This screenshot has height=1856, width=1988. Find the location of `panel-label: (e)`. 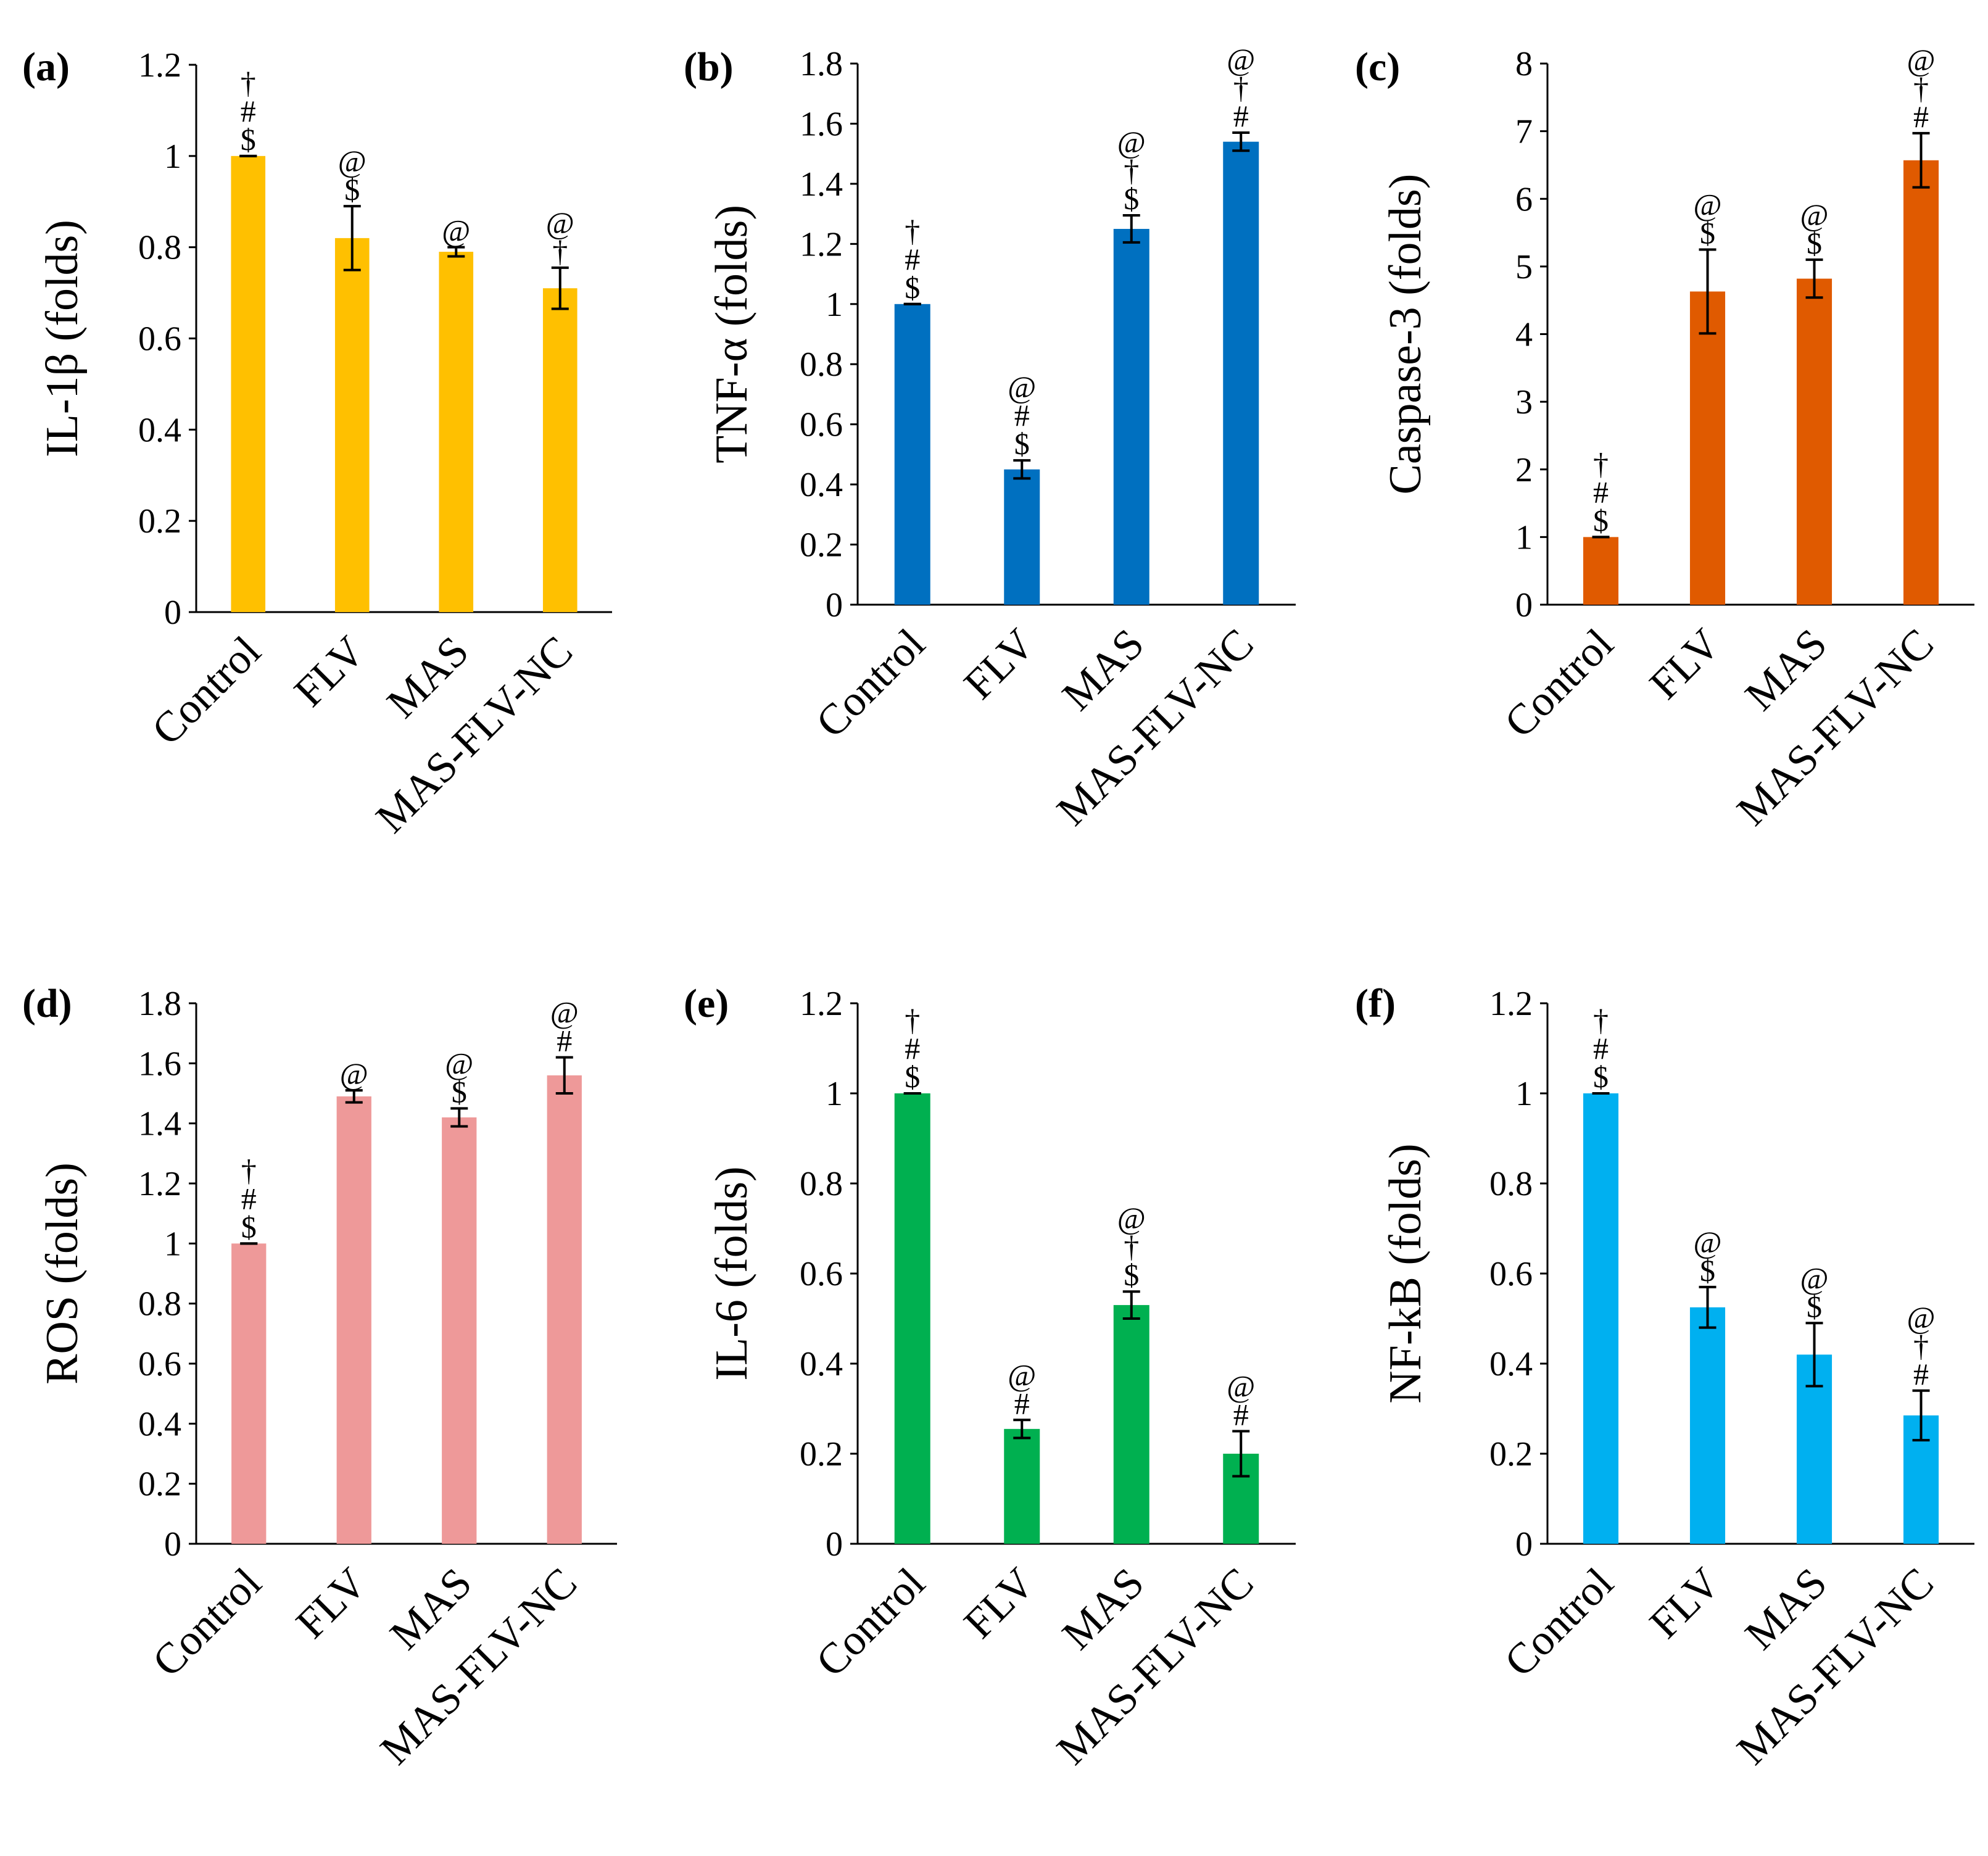

panel-label: (e) is located at coordinates (706, 1003).